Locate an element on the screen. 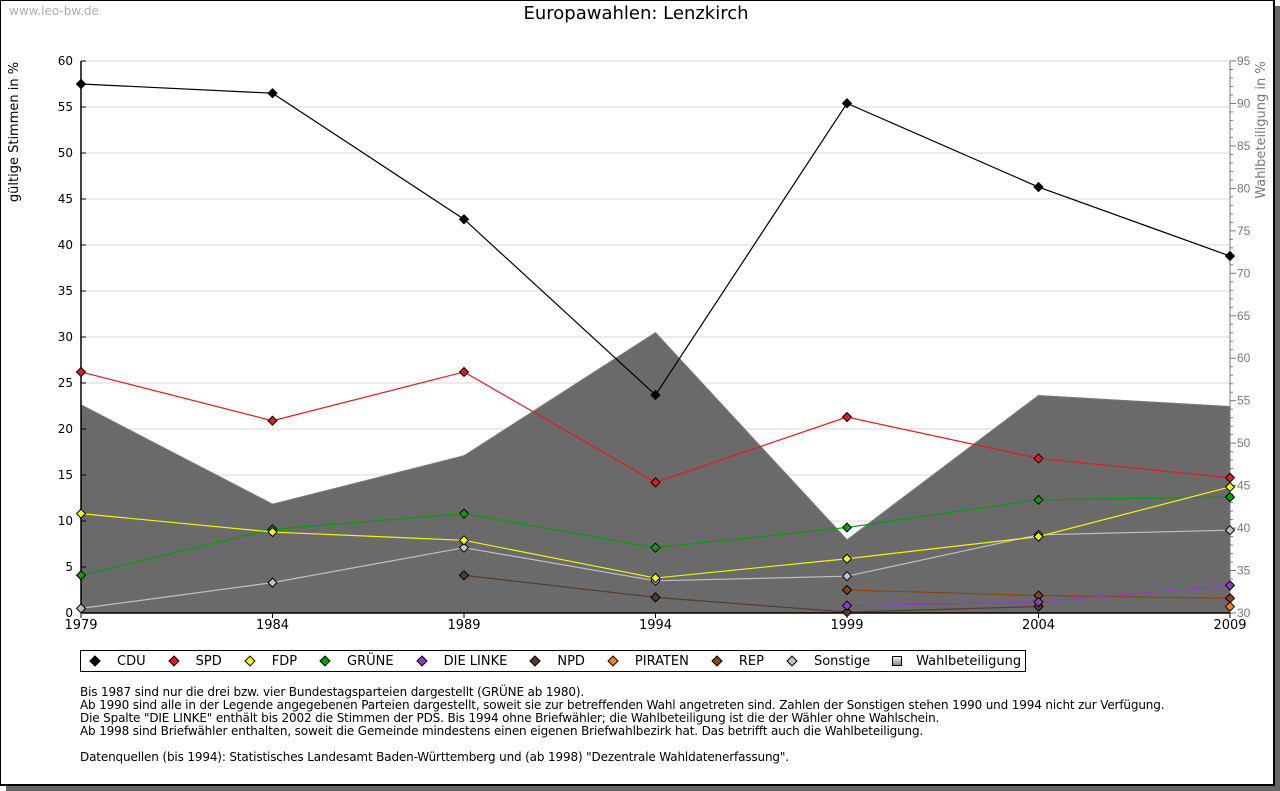 This screenshot has width=1280, height=791. y-tick-label: 15 is located at coordinates (65, 475).